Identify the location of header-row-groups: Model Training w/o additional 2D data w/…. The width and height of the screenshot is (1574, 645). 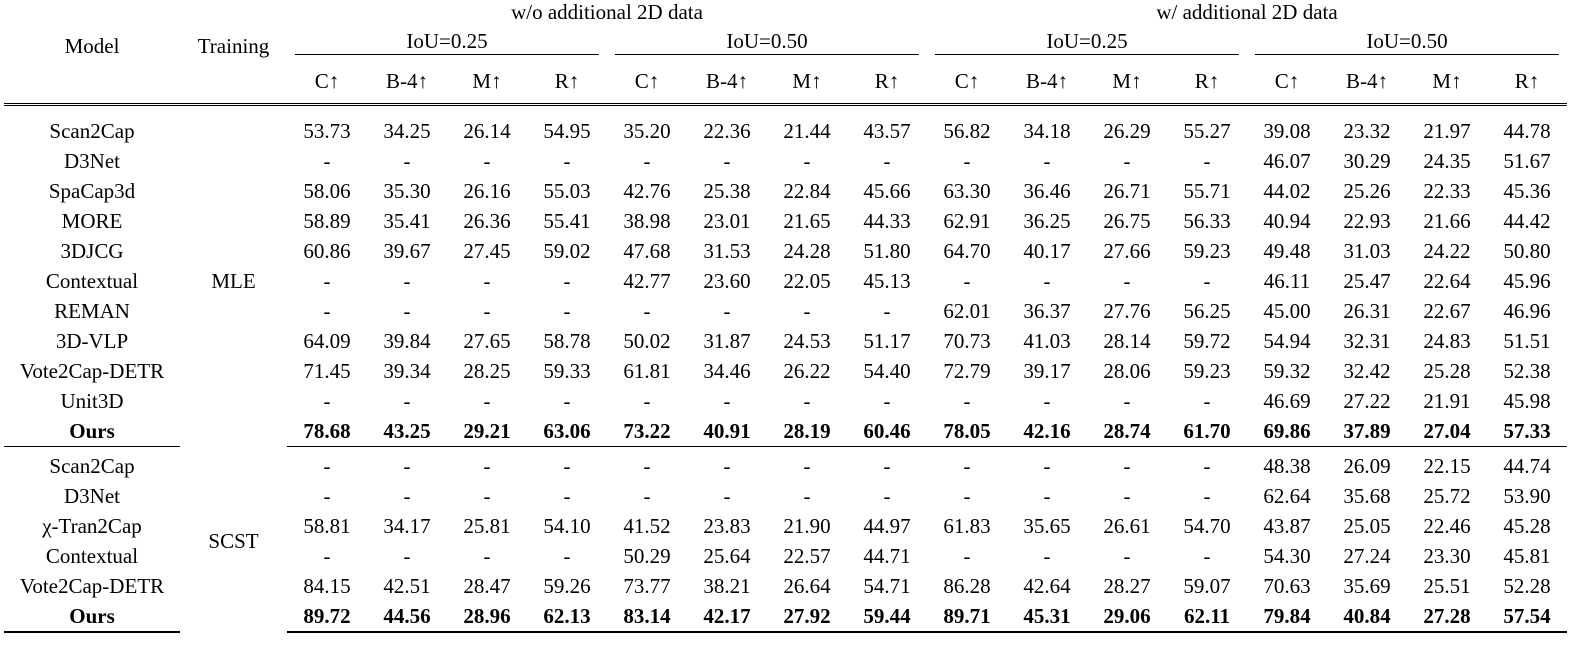
(785, 29).